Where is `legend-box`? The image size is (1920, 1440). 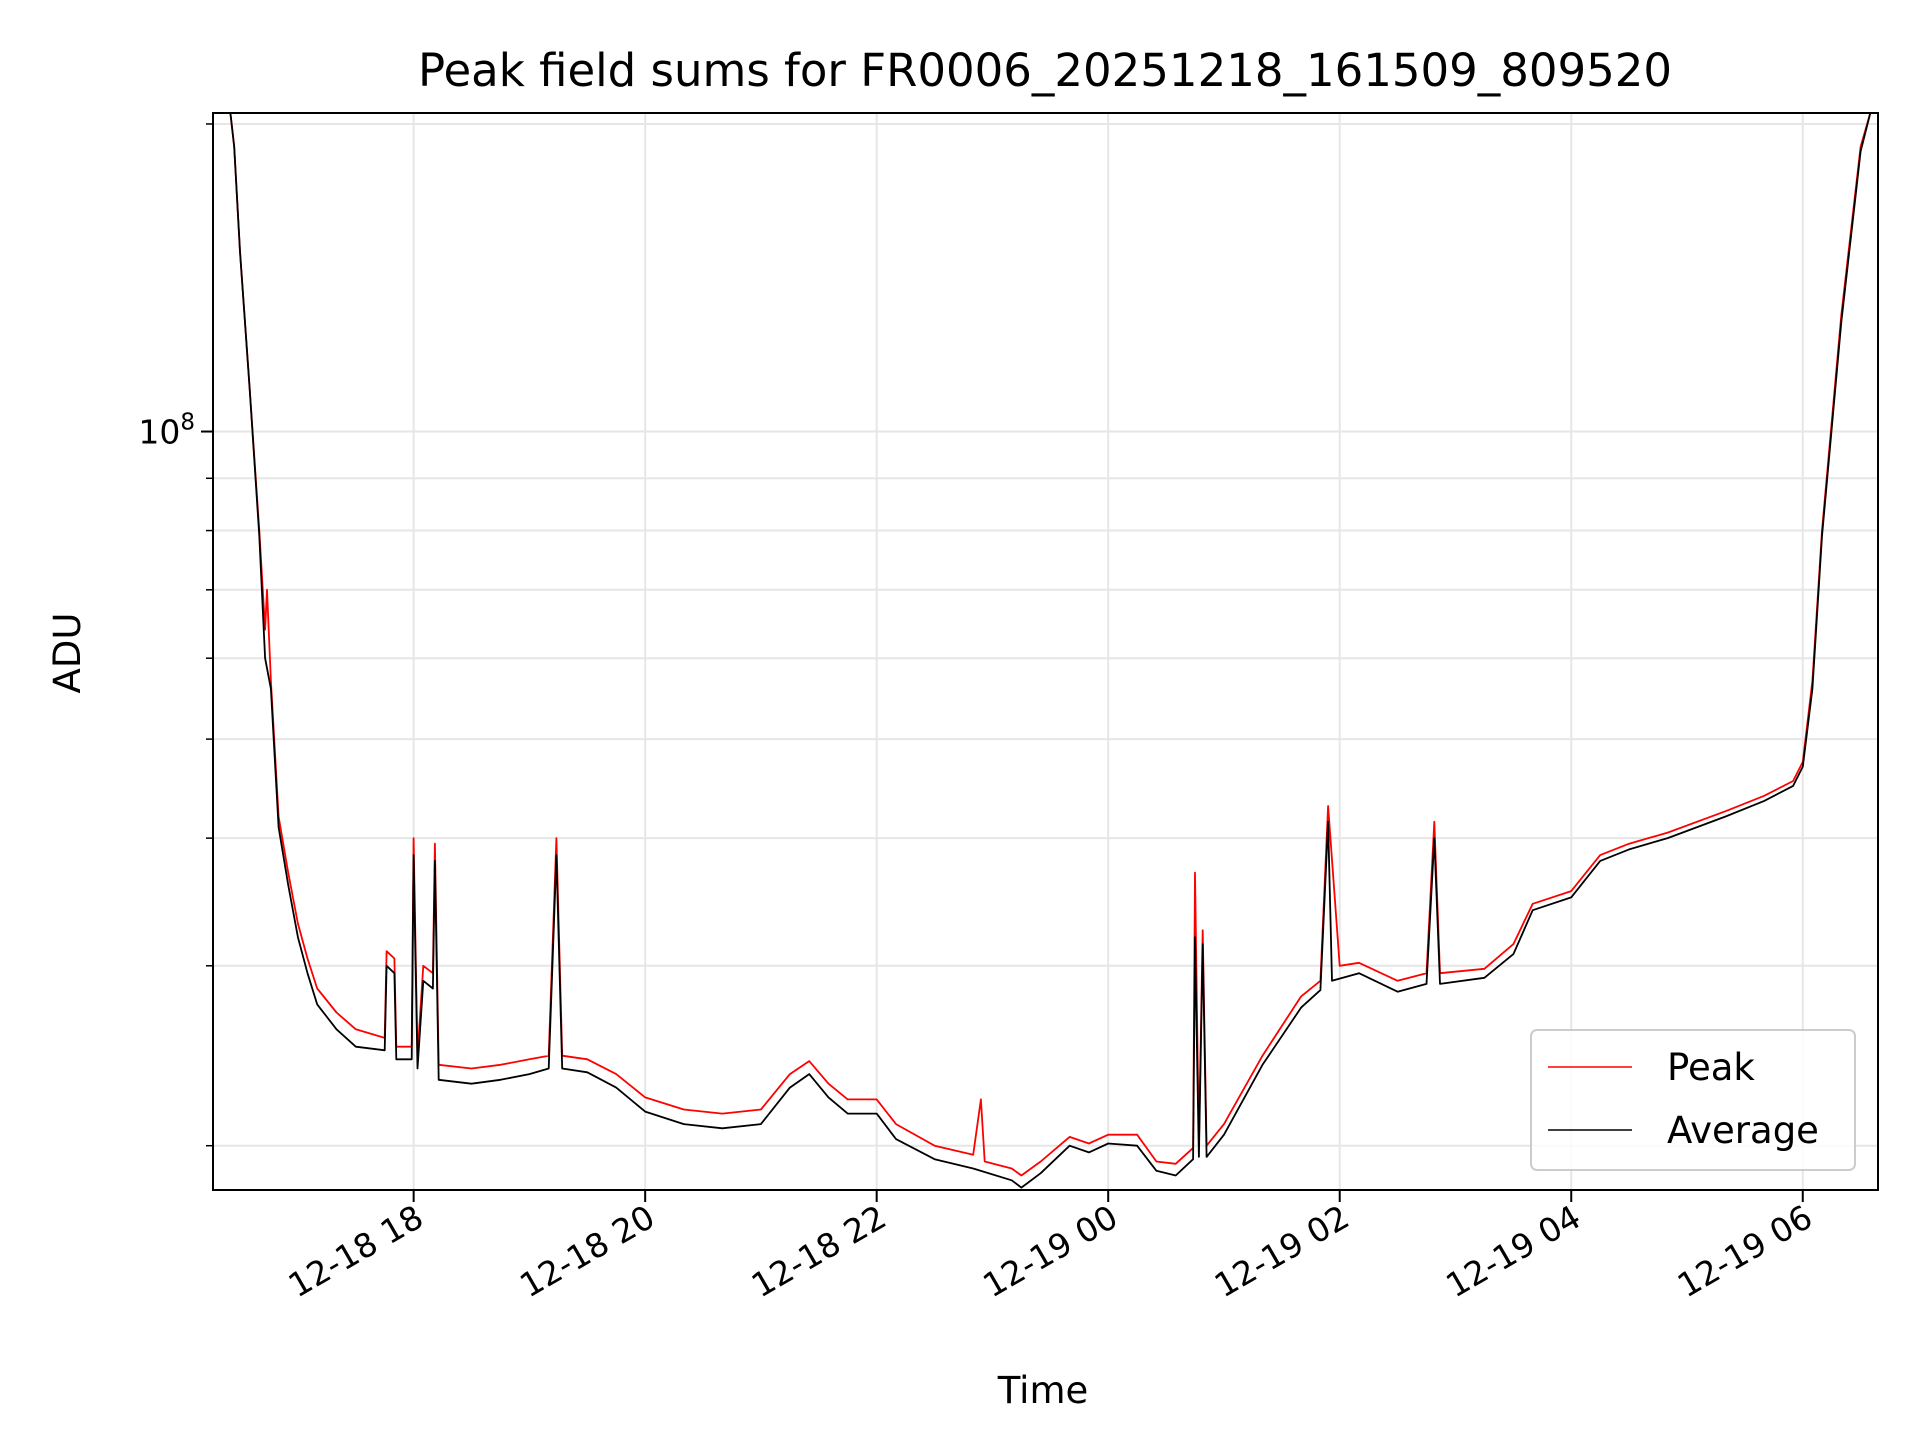
legend-box is located at coordinates (1693, 1100).